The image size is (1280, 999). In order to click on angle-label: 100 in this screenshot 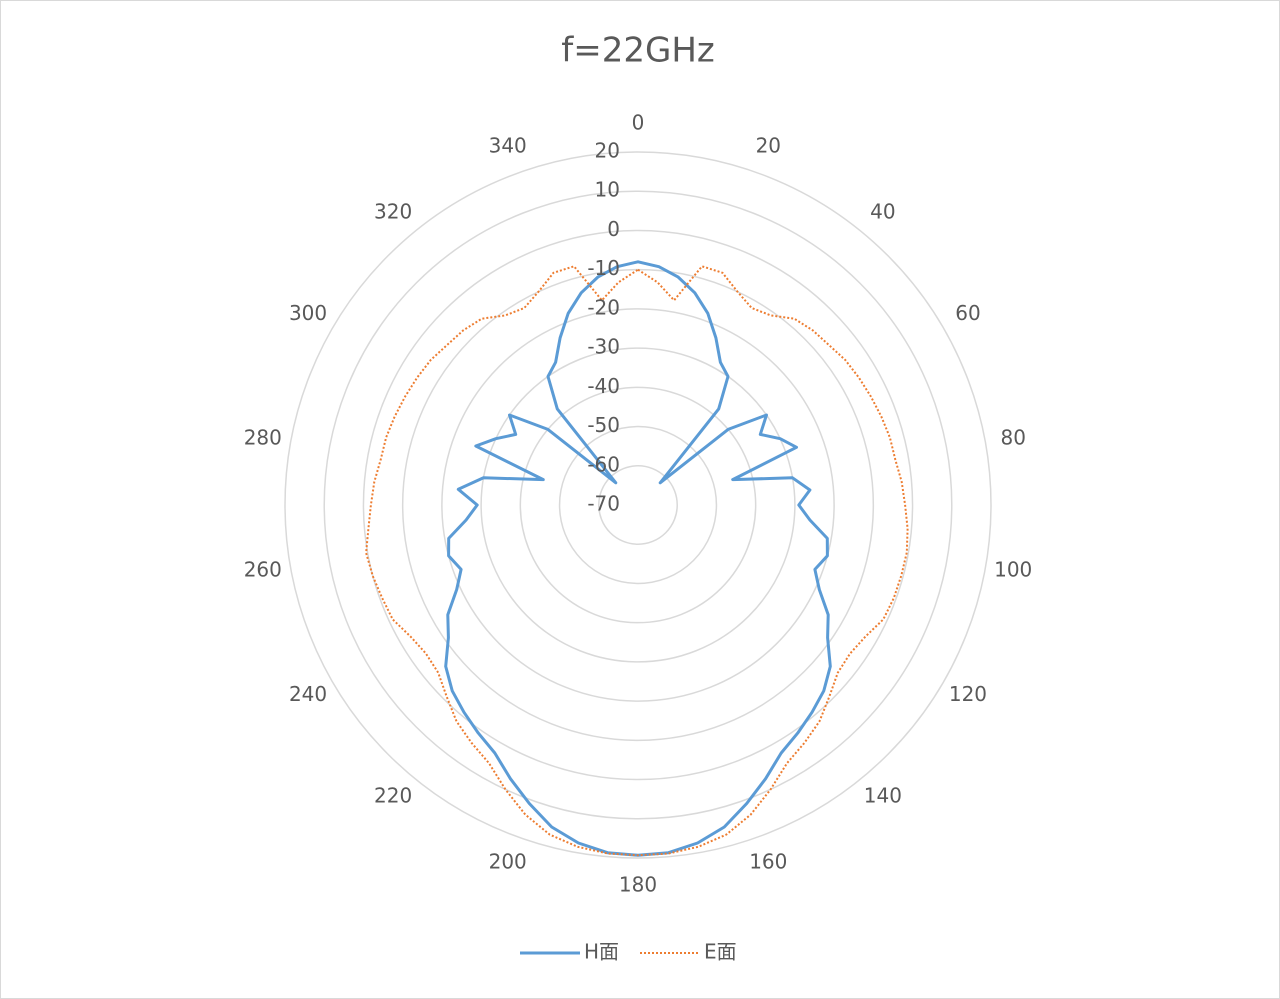, I will do `click(1013, 570)`.